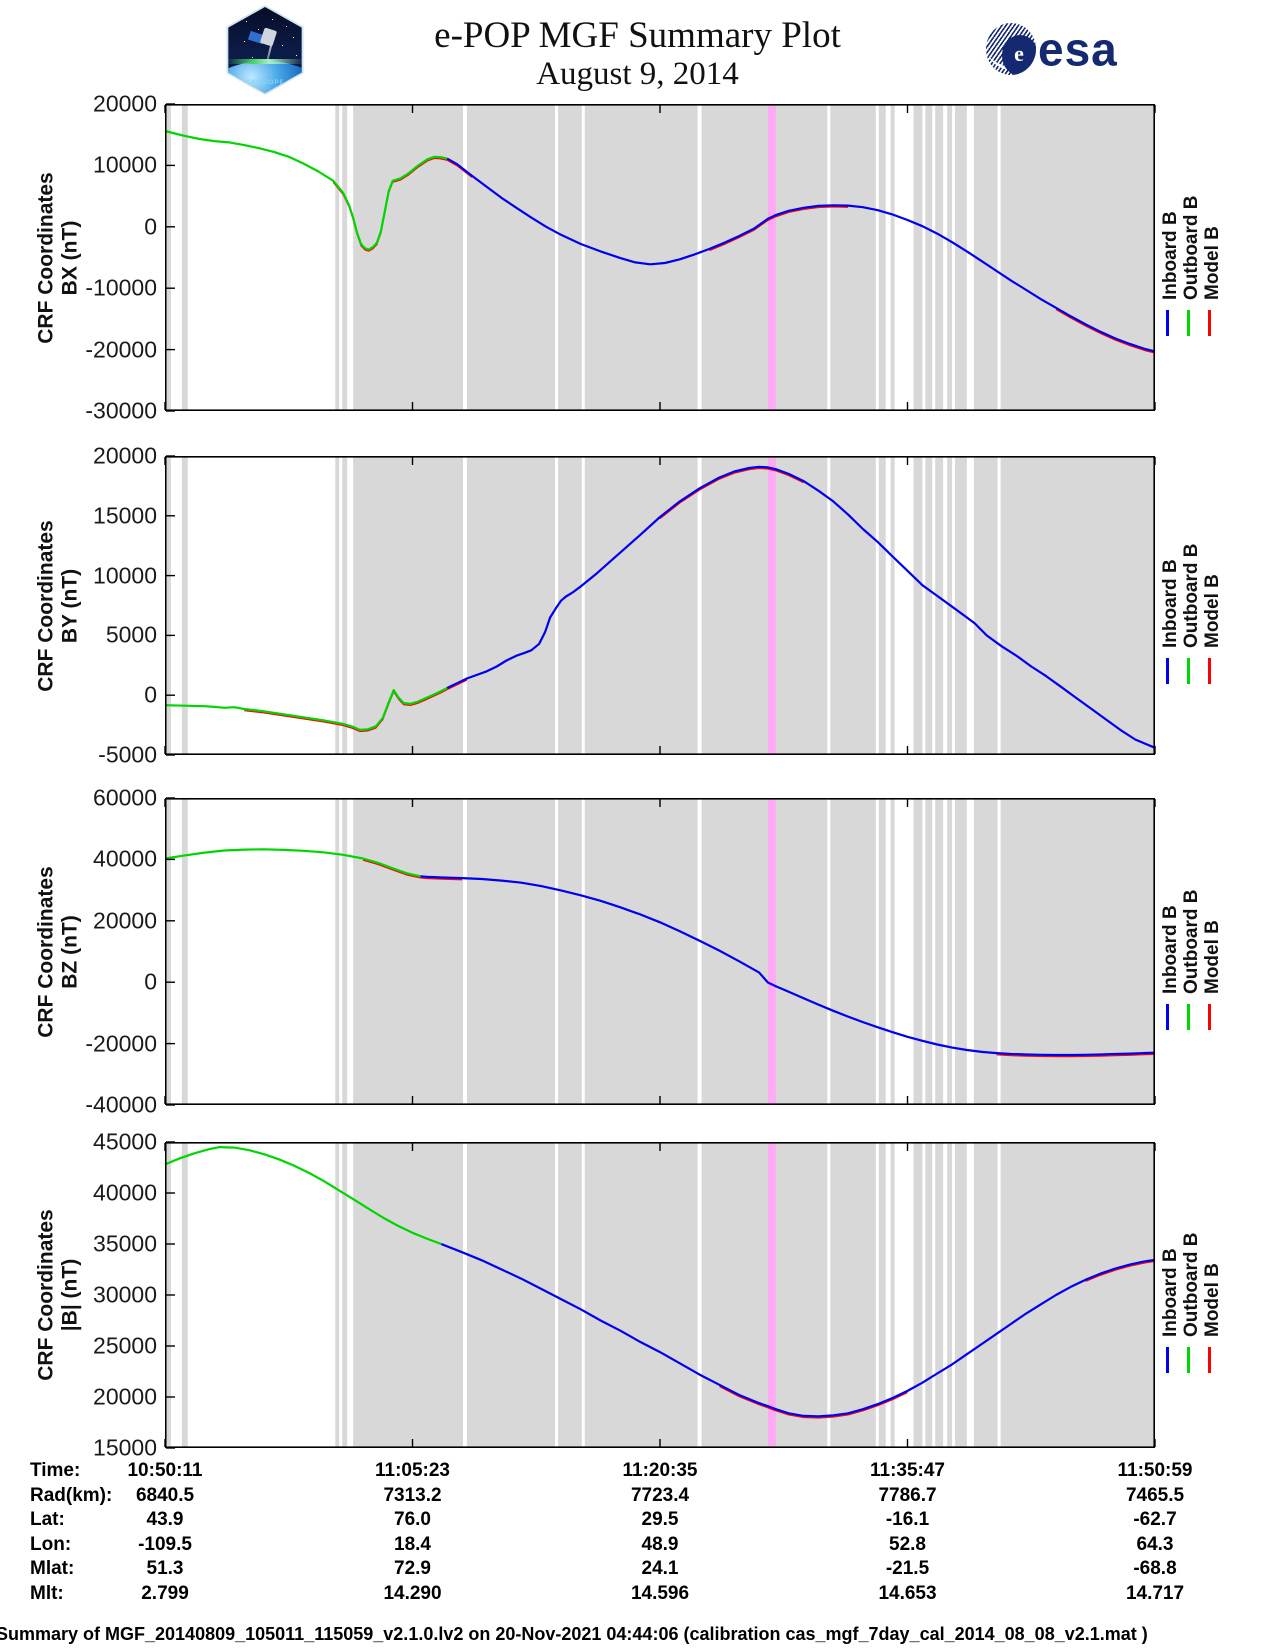 The height and width of the screenshot is (1650, 1275). I want to click on panel-bx-plot, so click(660, 257).